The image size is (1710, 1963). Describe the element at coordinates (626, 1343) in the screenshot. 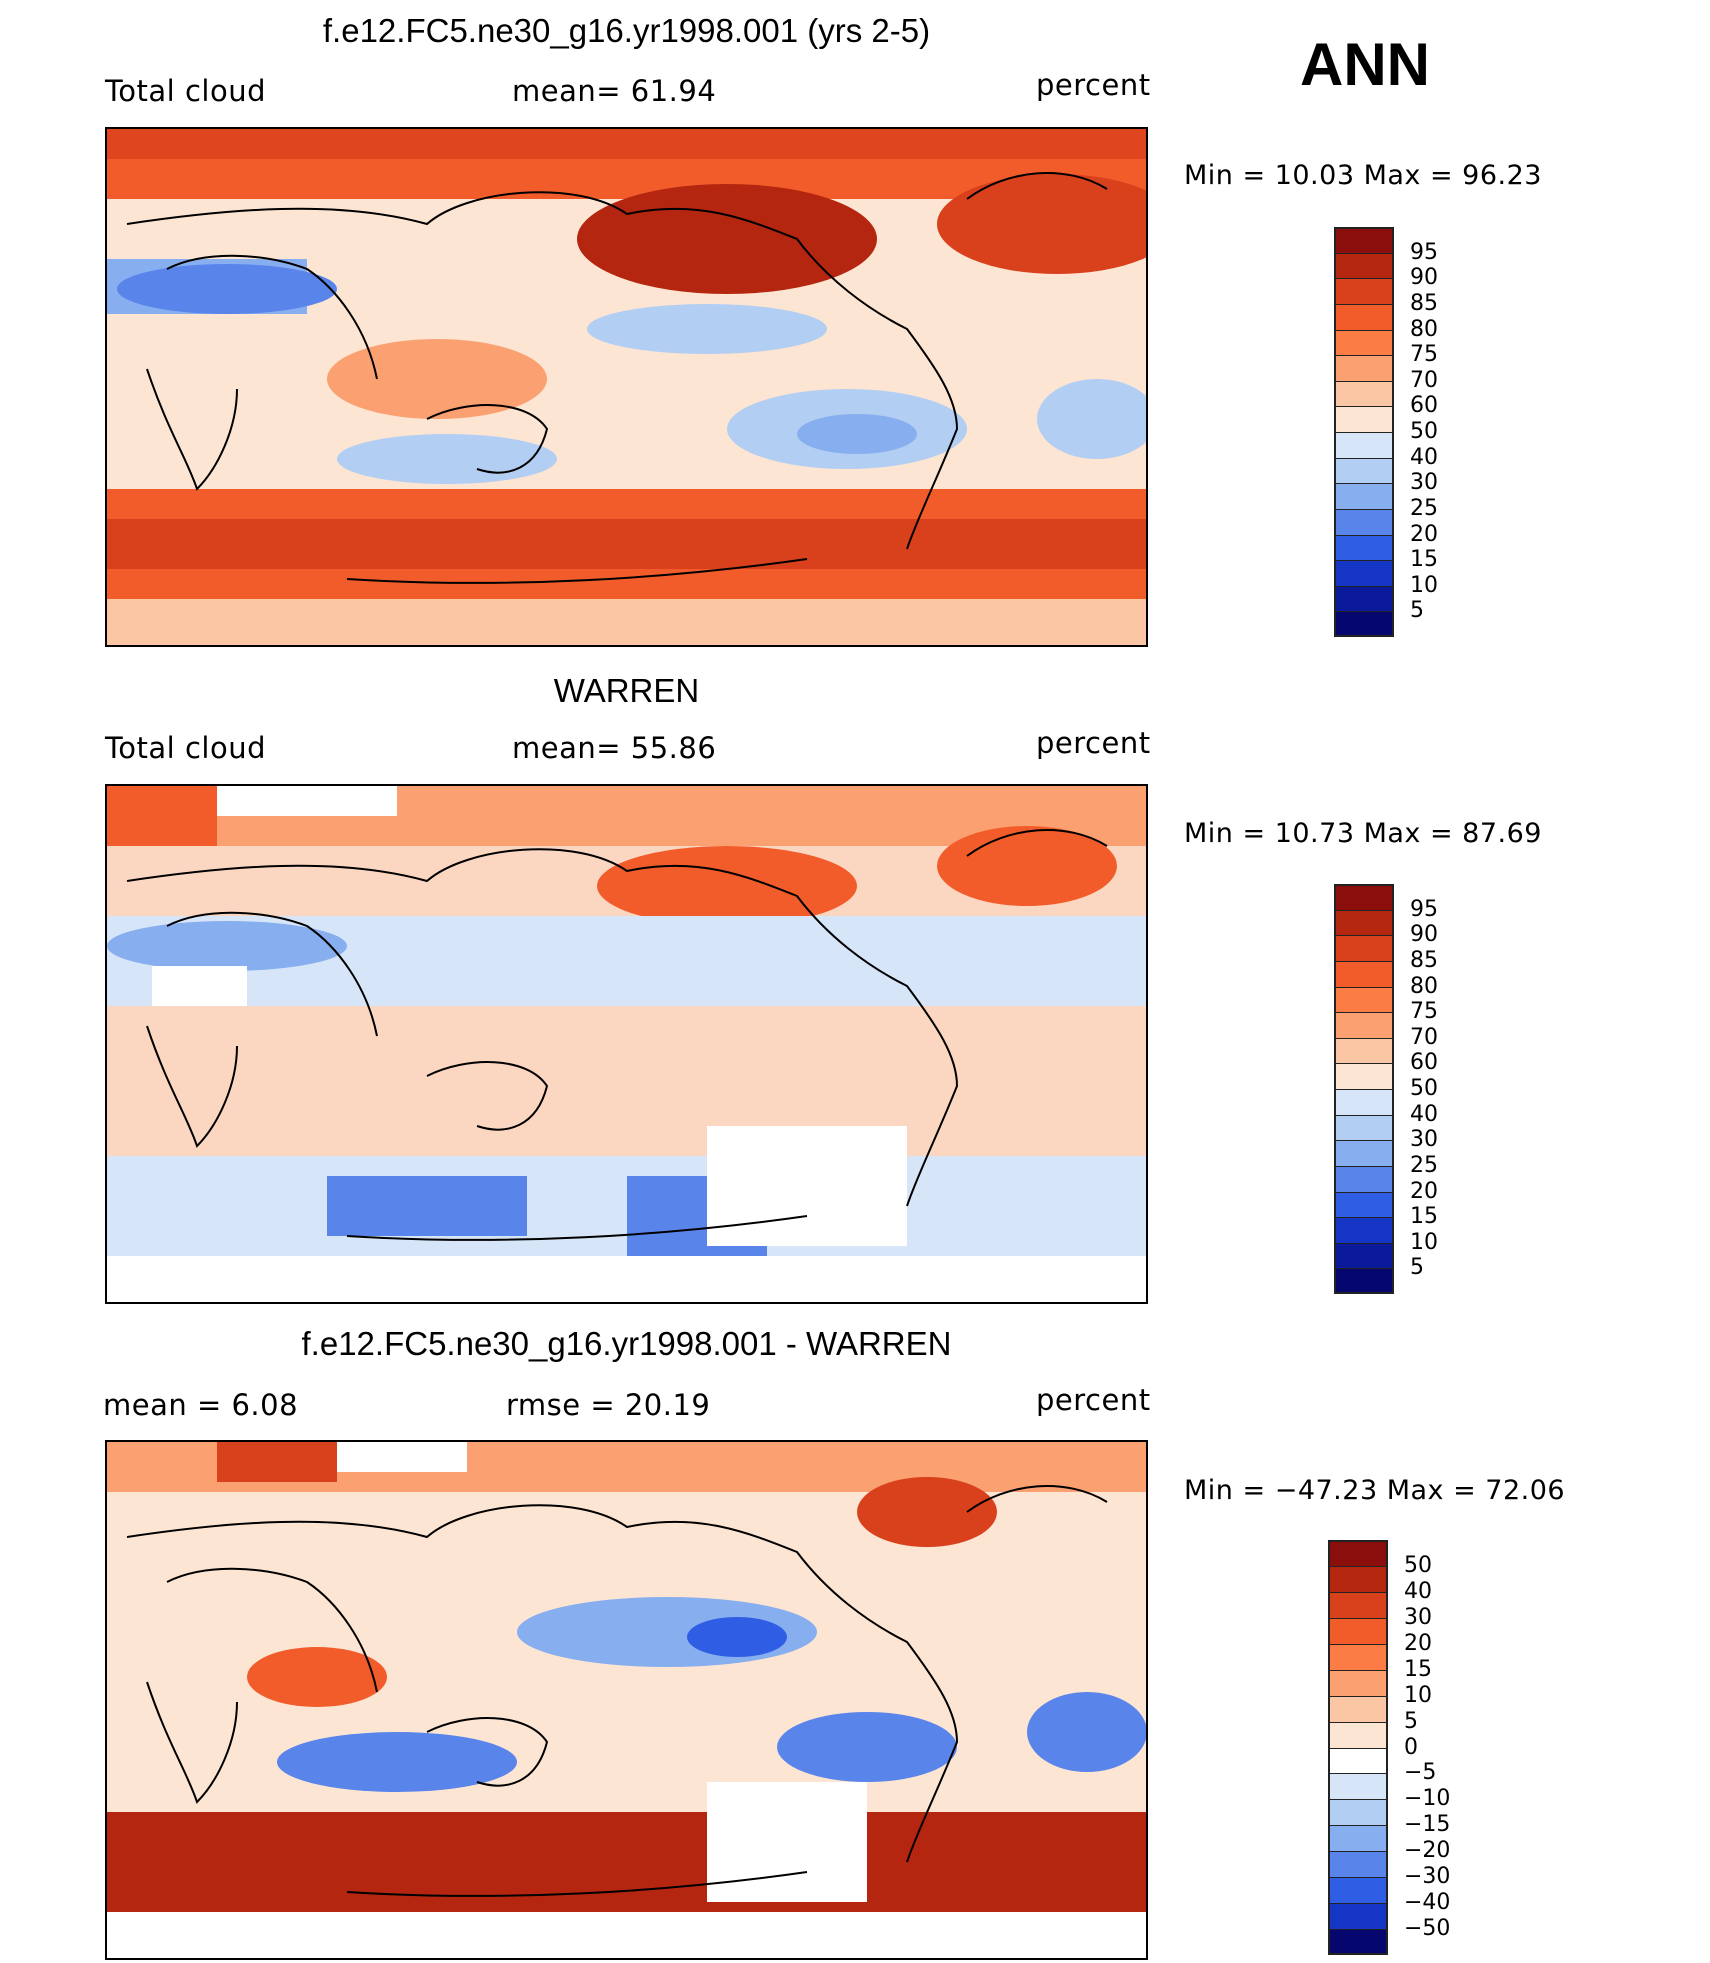

I see `panel-title: f.e12.FC5.ne30_g16.yr1998.001 - WARREN` at that location.